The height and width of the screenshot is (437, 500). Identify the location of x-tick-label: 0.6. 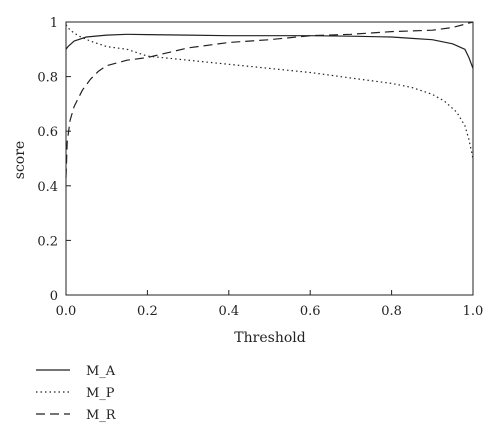
(310, 311).